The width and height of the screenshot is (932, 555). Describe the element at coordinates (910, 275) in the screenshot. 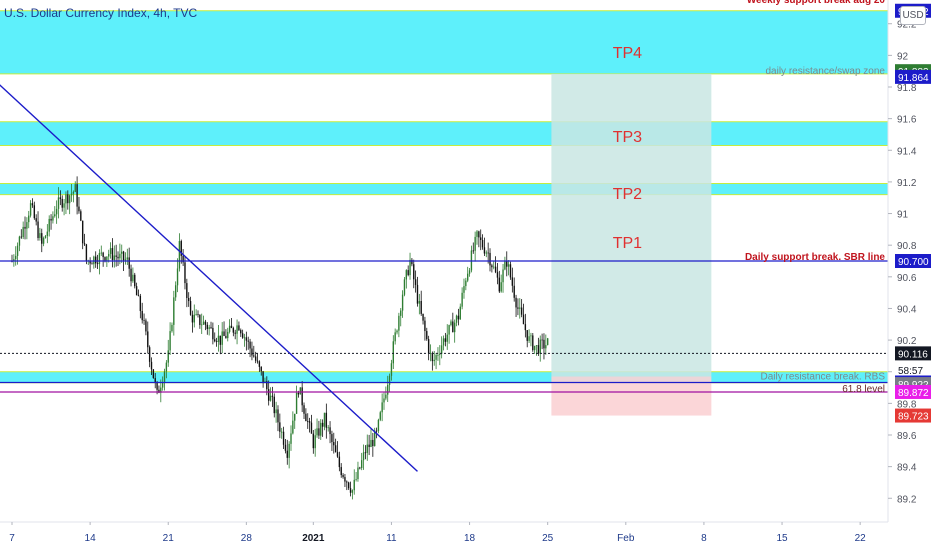

I see `price-axis-background` at that location.